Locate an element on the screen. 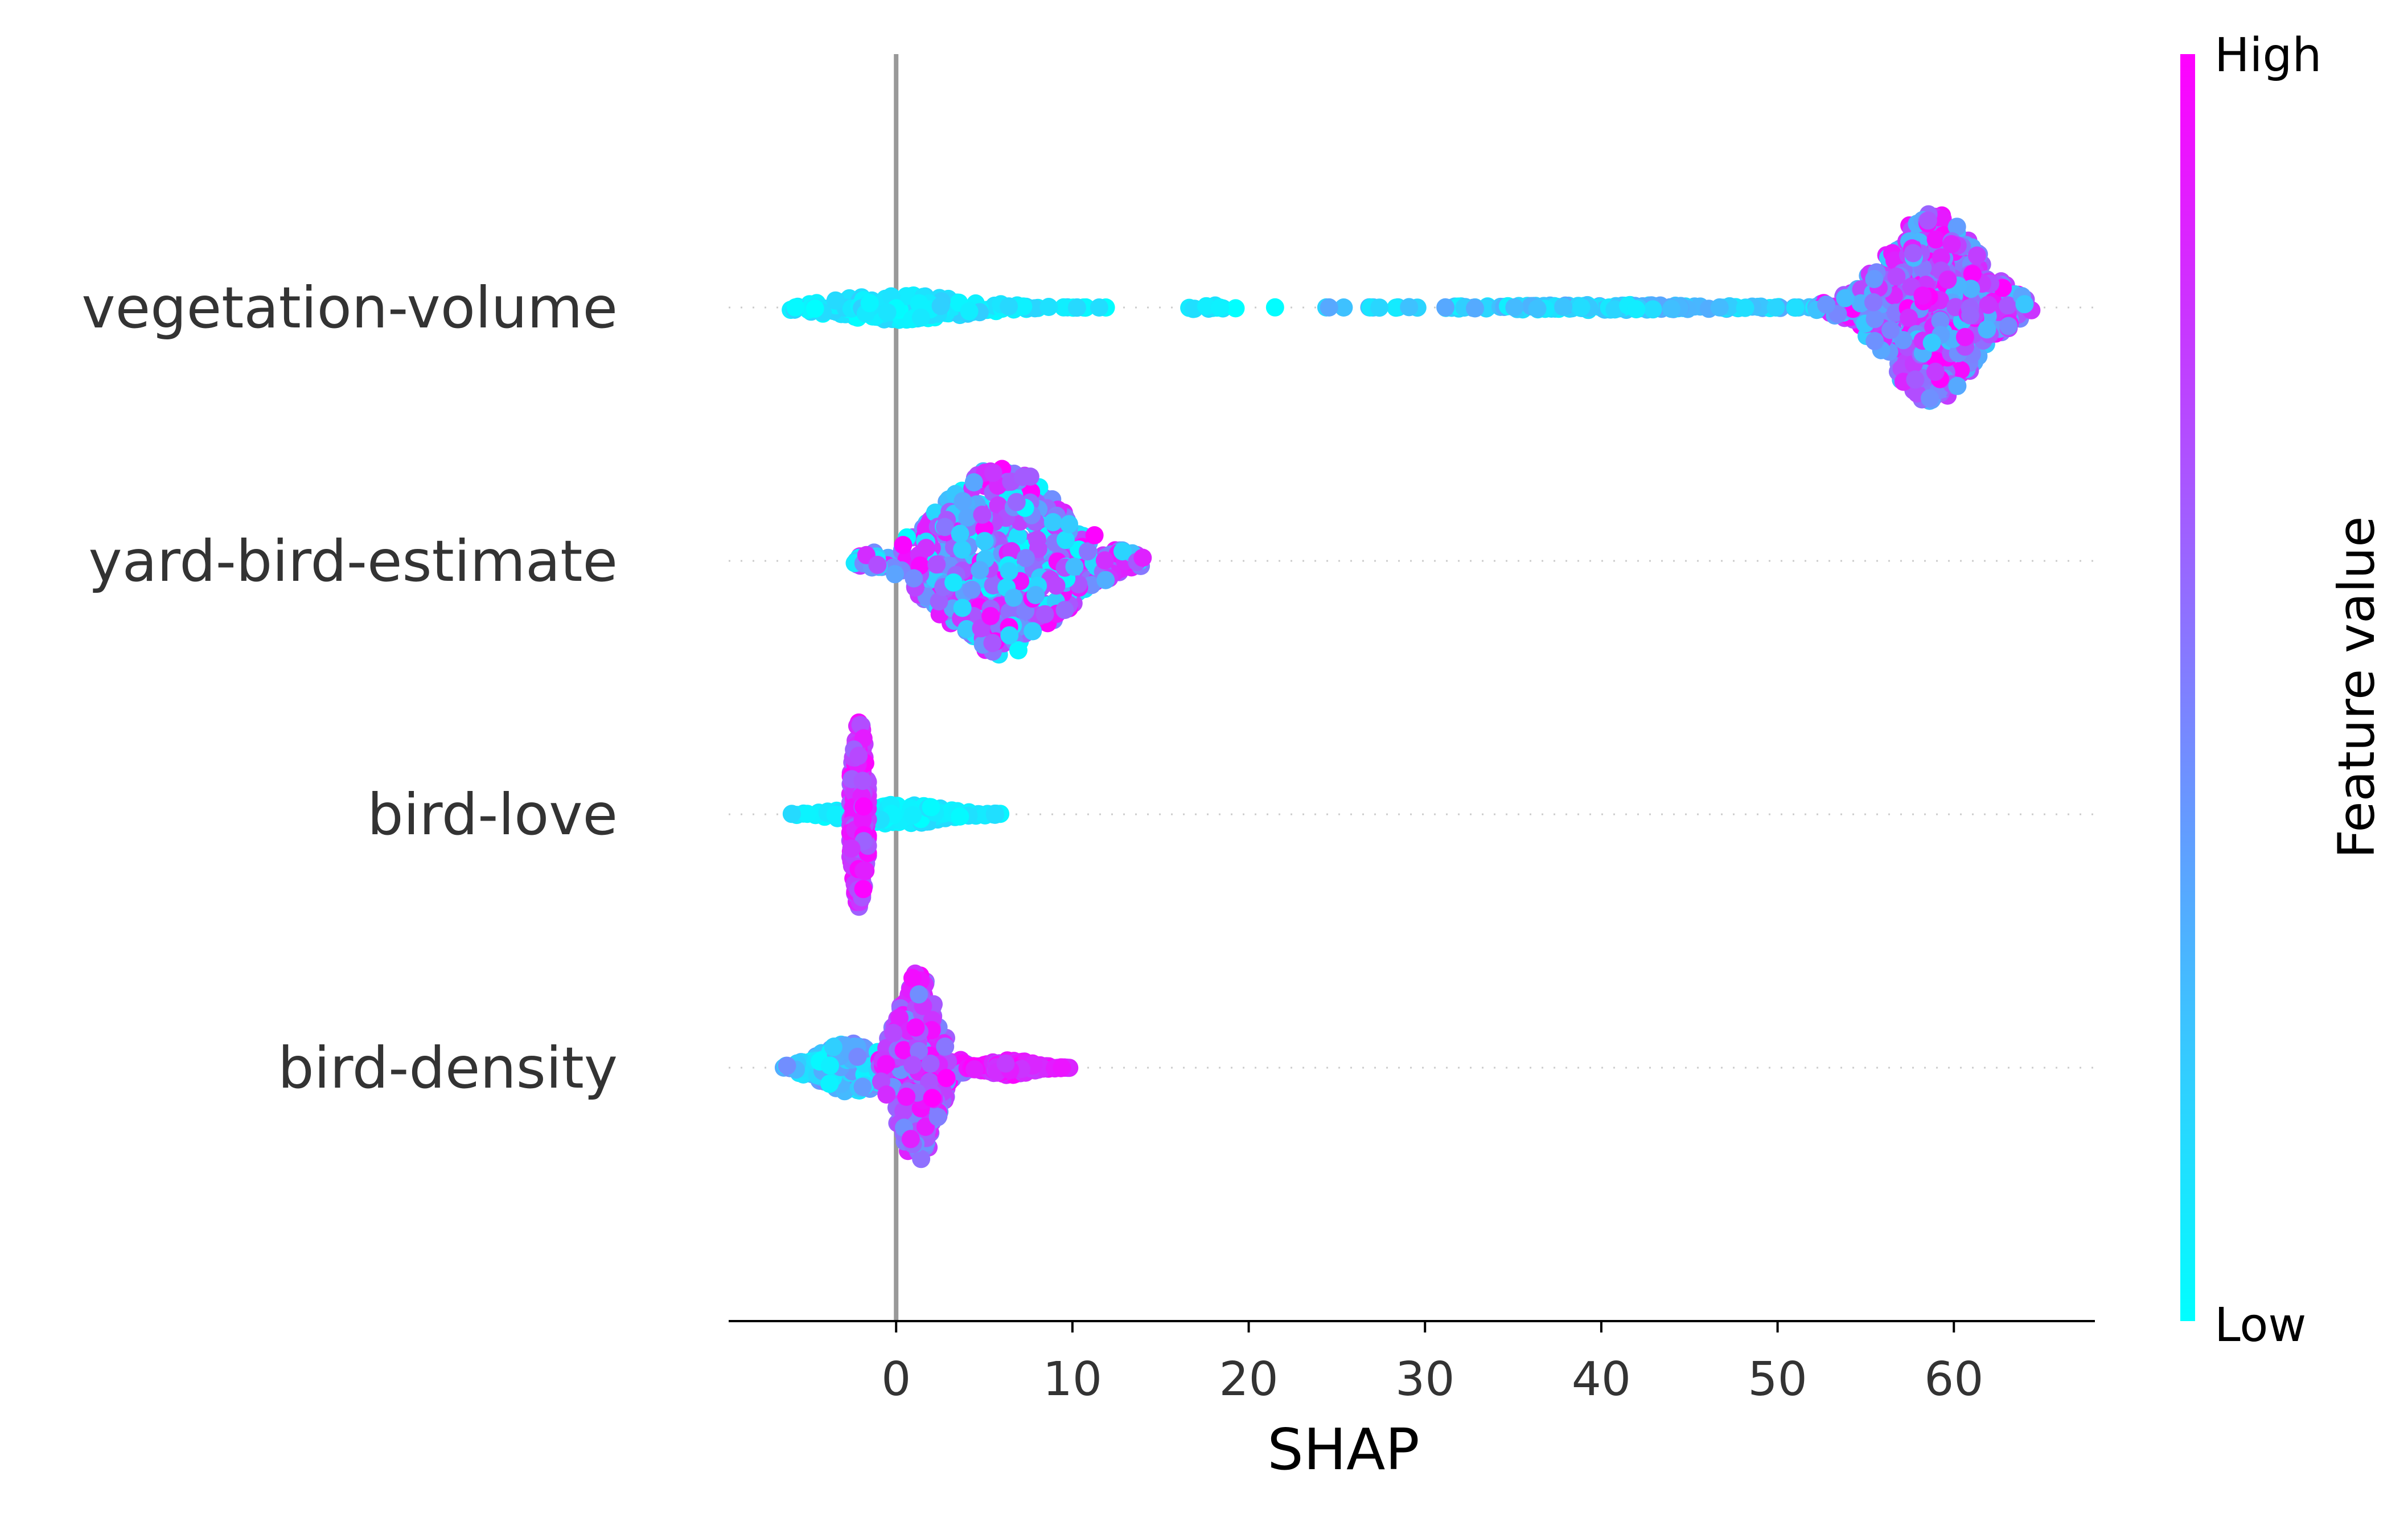  colorbar-high-label: High is located at coordinates (2267, 55).